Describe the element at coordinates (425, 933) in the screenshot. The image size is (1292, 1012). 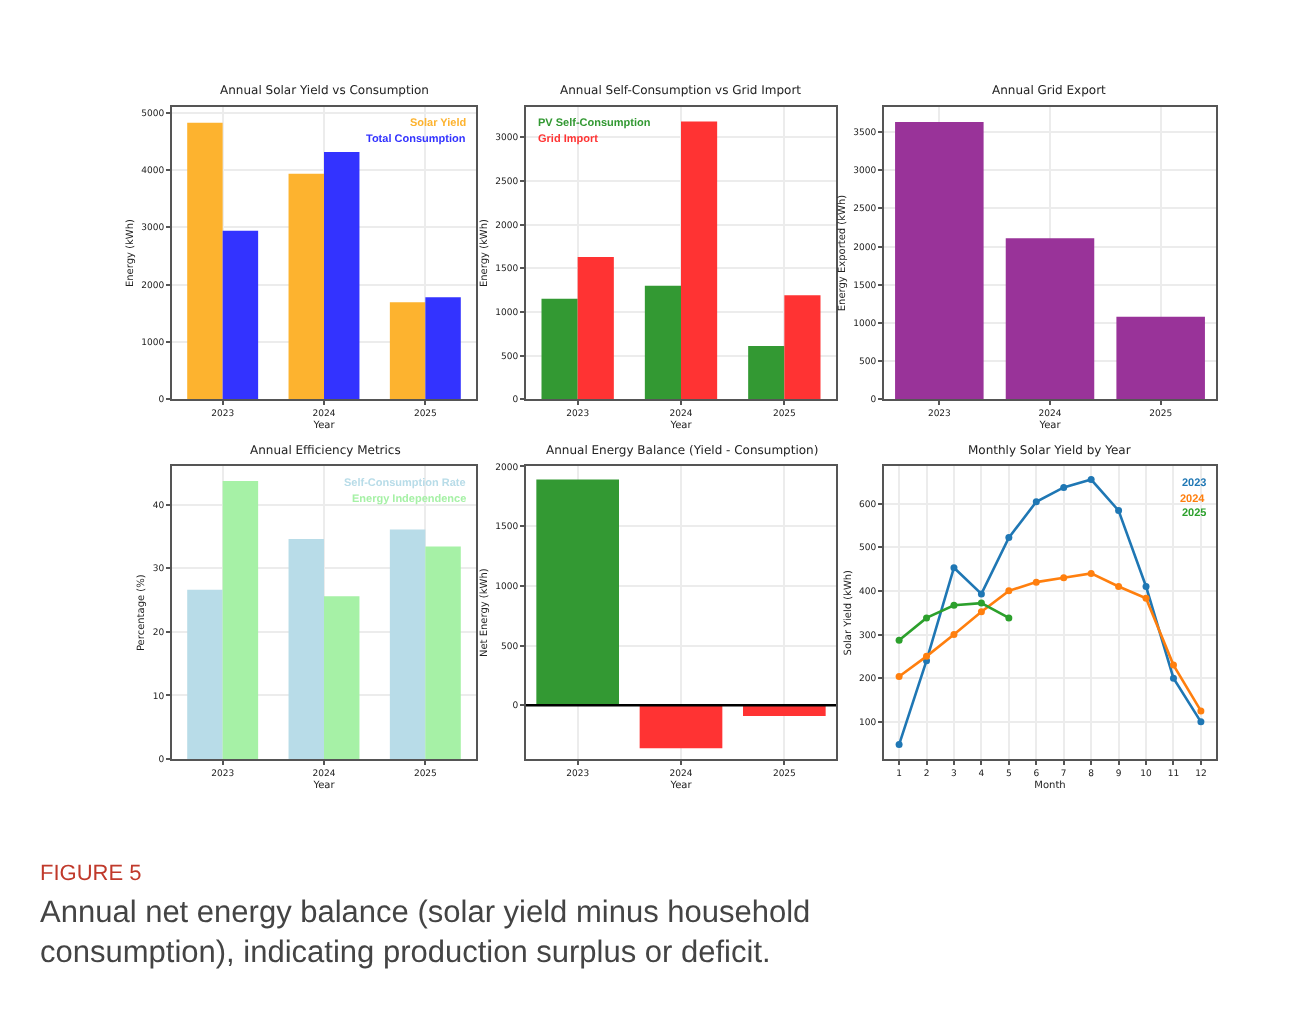
I see `text: Annual net energy balance (solar yield minus household consumption), indicating production surplus or deficit.` at that location.